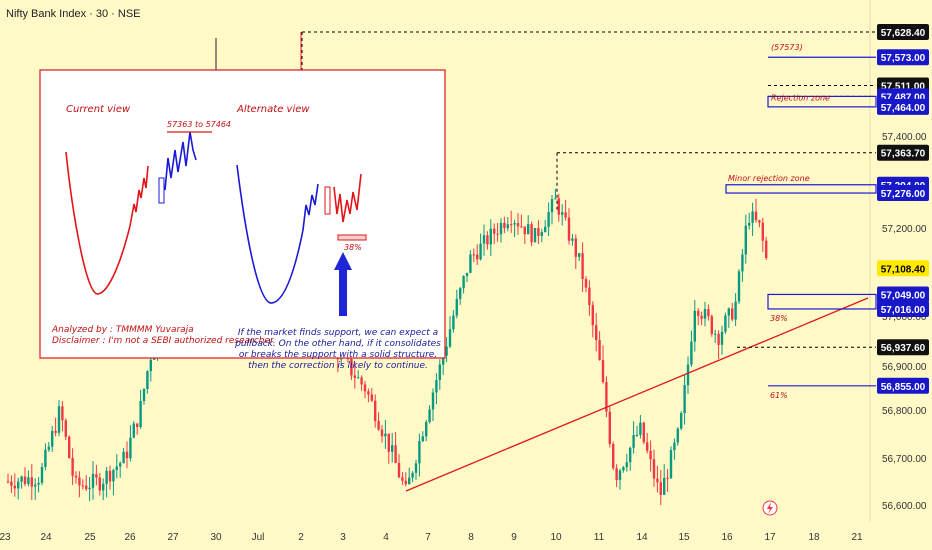 This screenshot has height=550, width=932. I want to click on y-tick-label: 57,400.00, so click(904, 137).